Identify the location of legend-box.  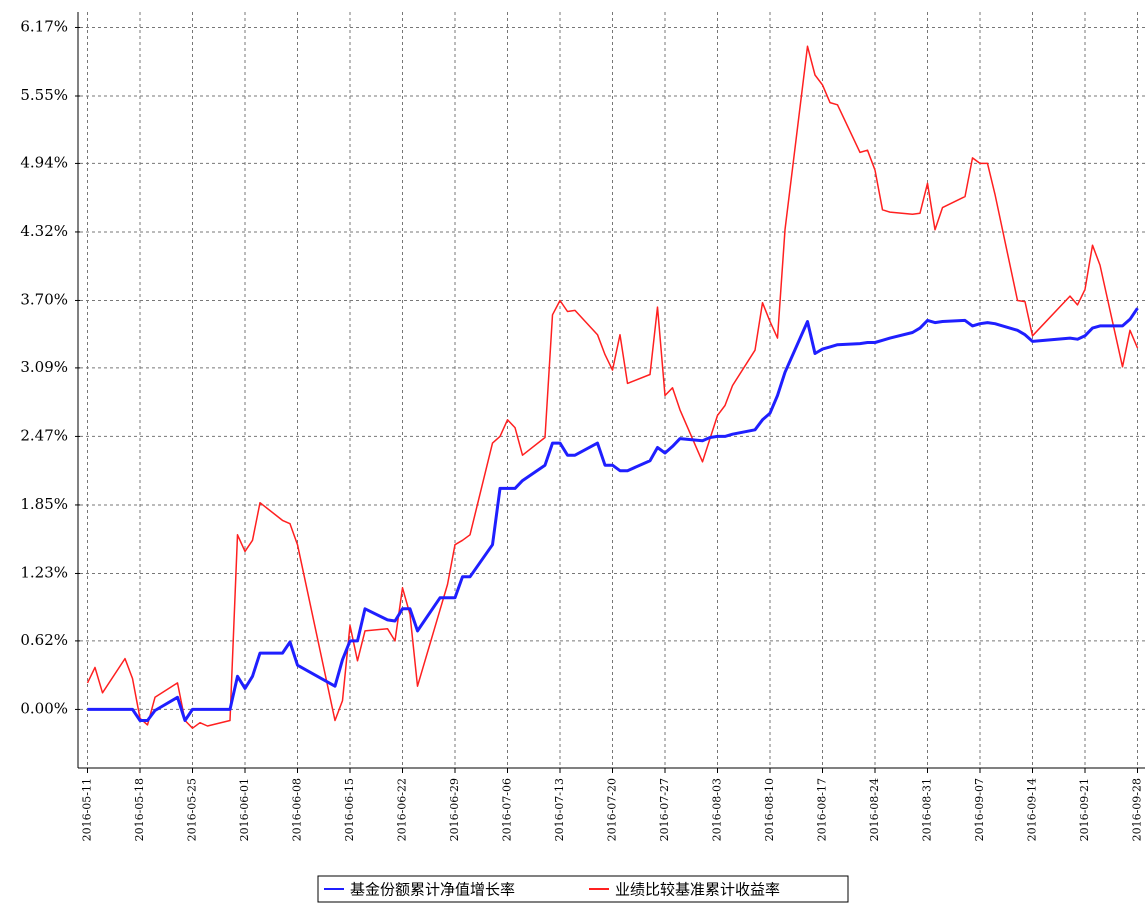
(583, 889).